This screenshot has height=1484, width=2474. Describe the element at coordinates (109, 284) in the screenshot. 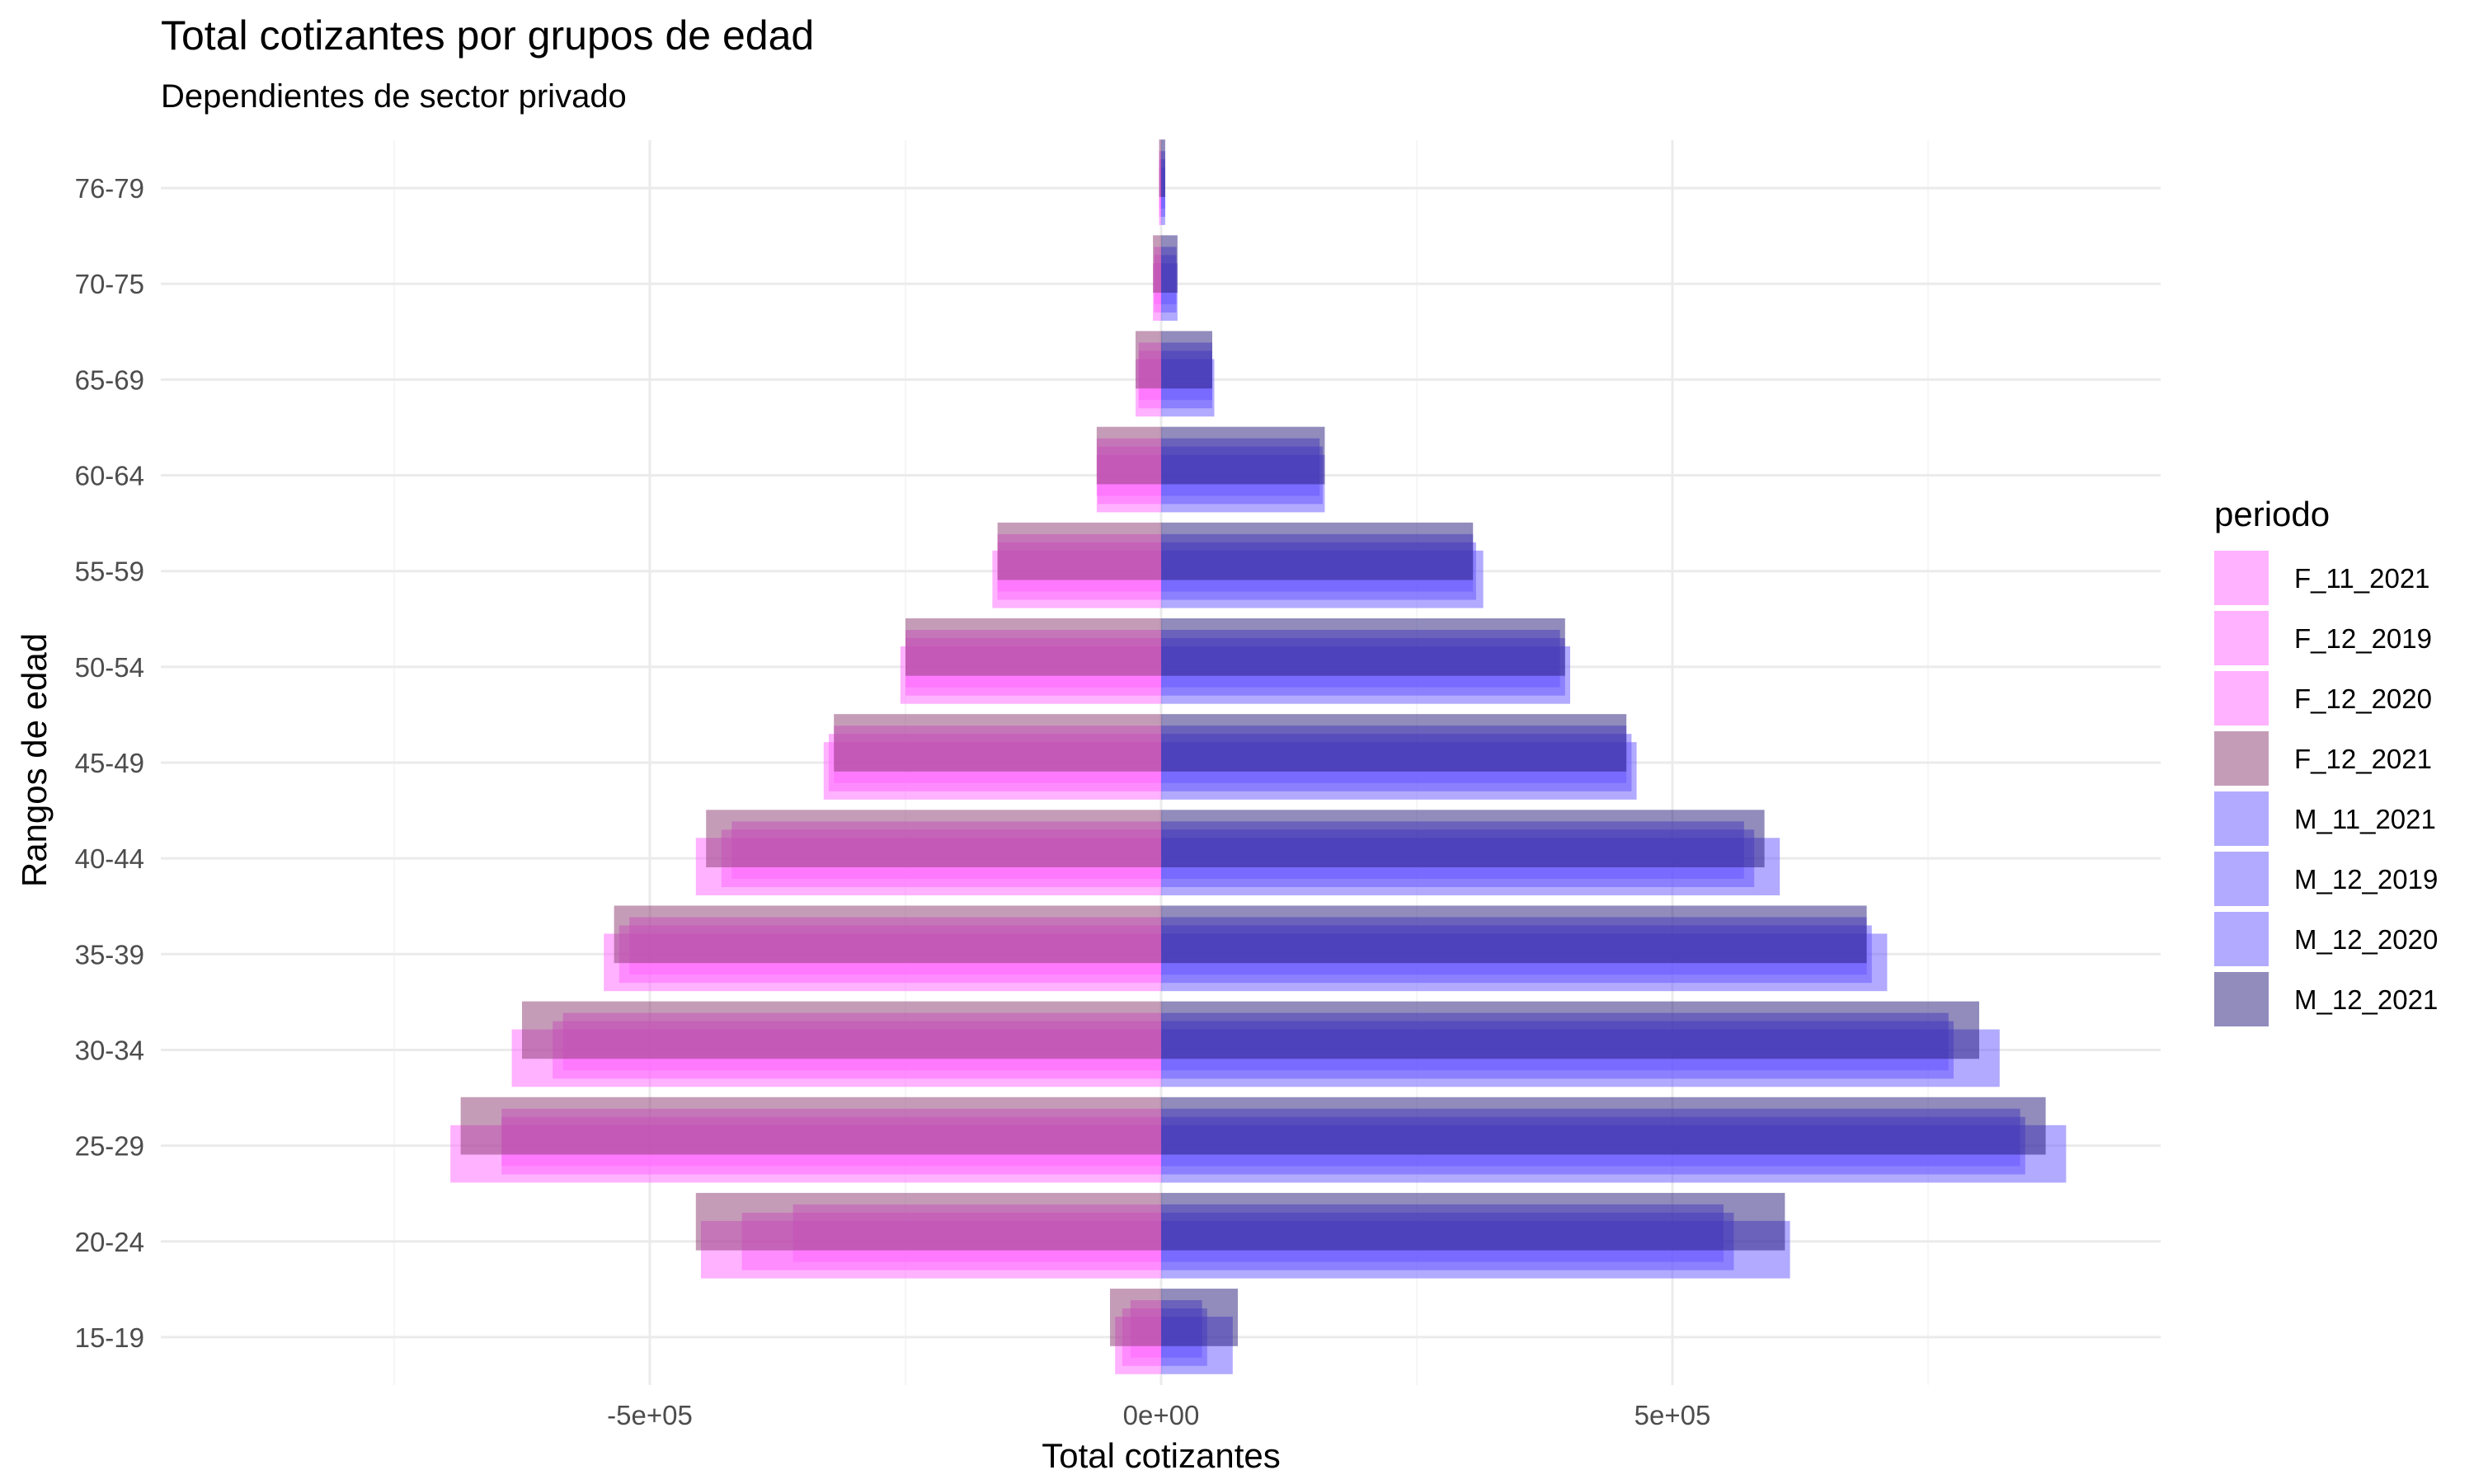

I see `y-tick-label-70-75: 70-75` at that location.